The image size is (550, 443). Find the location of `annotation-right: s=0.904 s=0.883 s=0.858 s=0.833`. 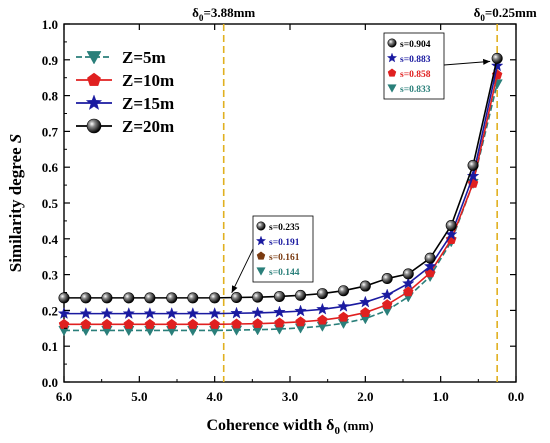

annotation-right: s=0.904 s=0.883 s=0.858 s=0.833 is located at coordinates (414, 66).